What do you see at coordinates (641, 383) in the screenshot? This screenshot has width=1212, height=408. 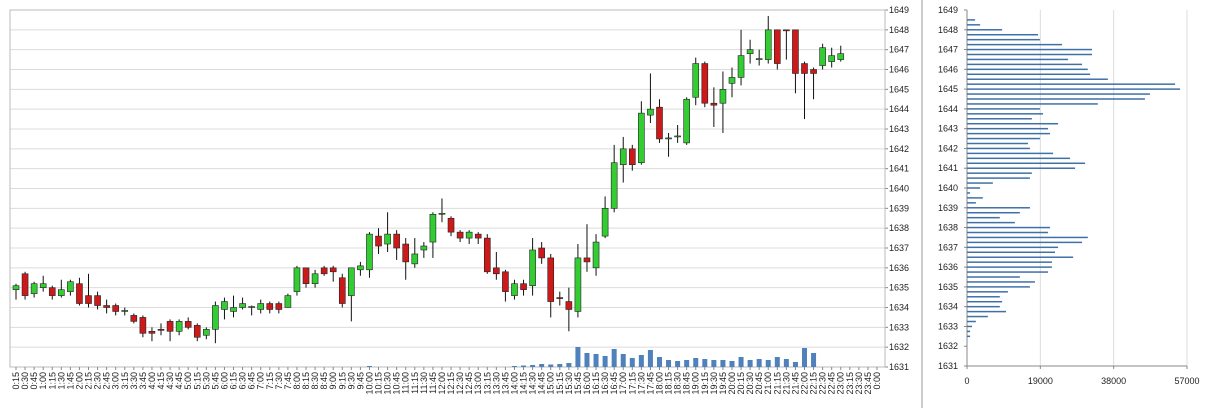 I see `x-tick-label: 17:30` at bounding box center [641, 383].